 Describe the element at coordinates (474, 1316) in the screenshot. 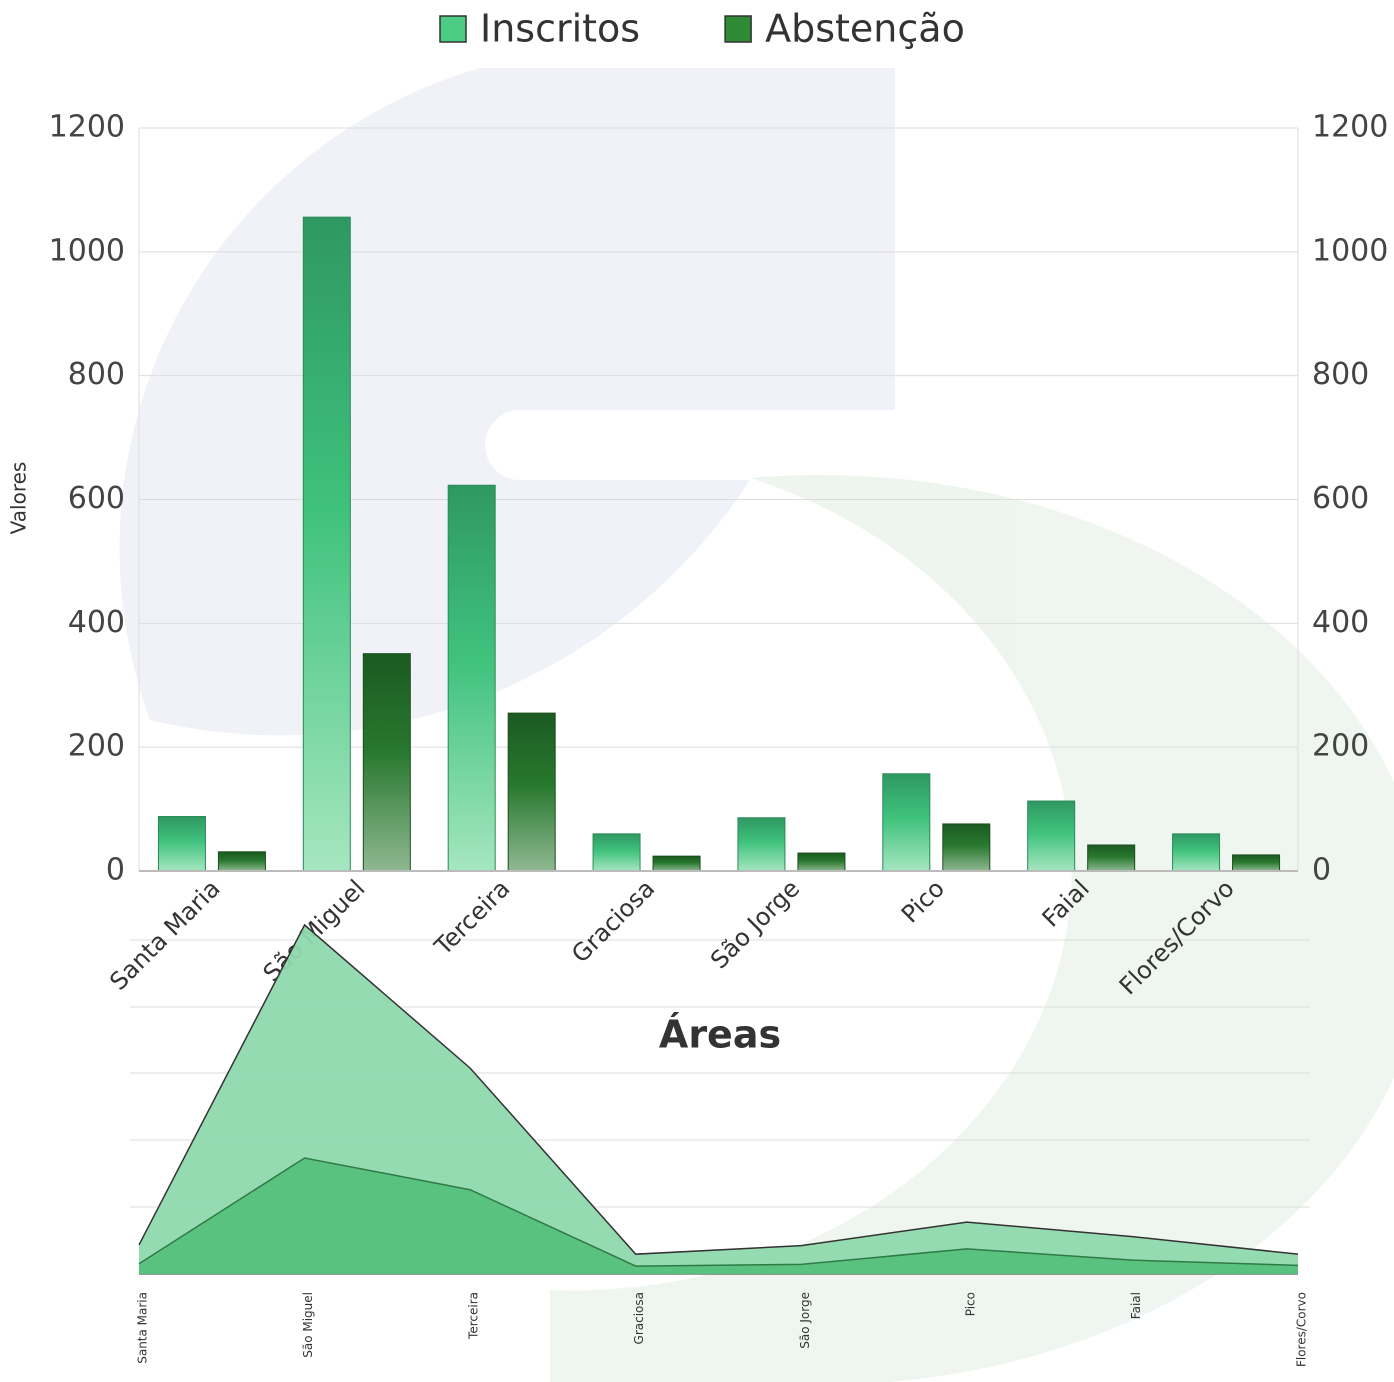

I see `navigator-x-label: Terceira` at that location.